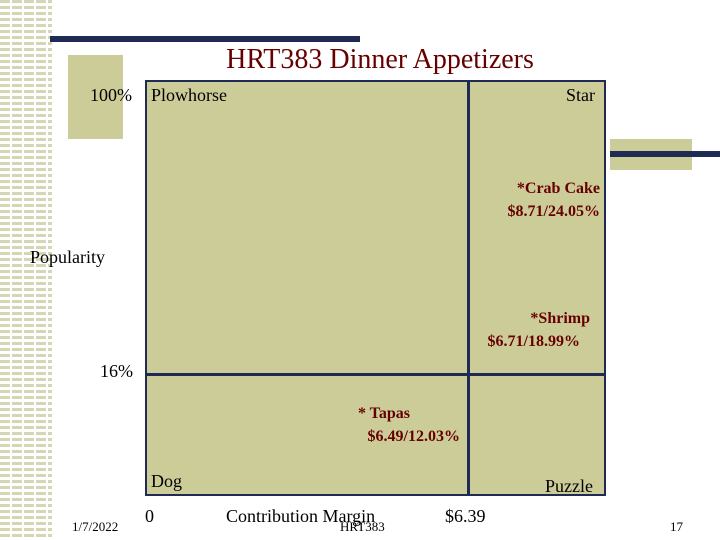 The image size is (720, 540). I want to click on quadrant-label-plowhorse: Plowhorse, so click(189, 95).